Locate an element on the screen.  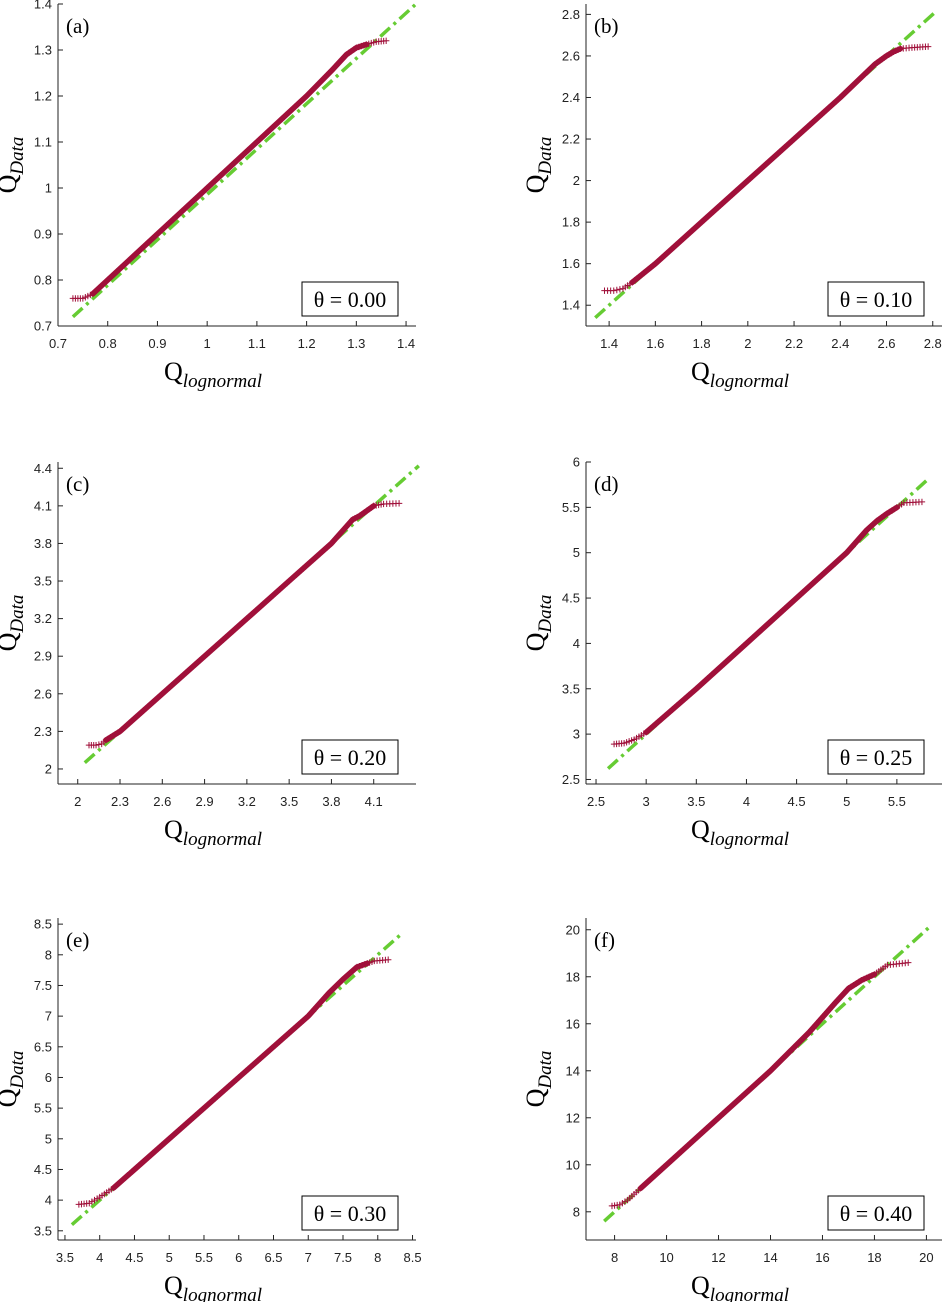
y-tick-label: 3.5 is located at coordinates (43, 1230).